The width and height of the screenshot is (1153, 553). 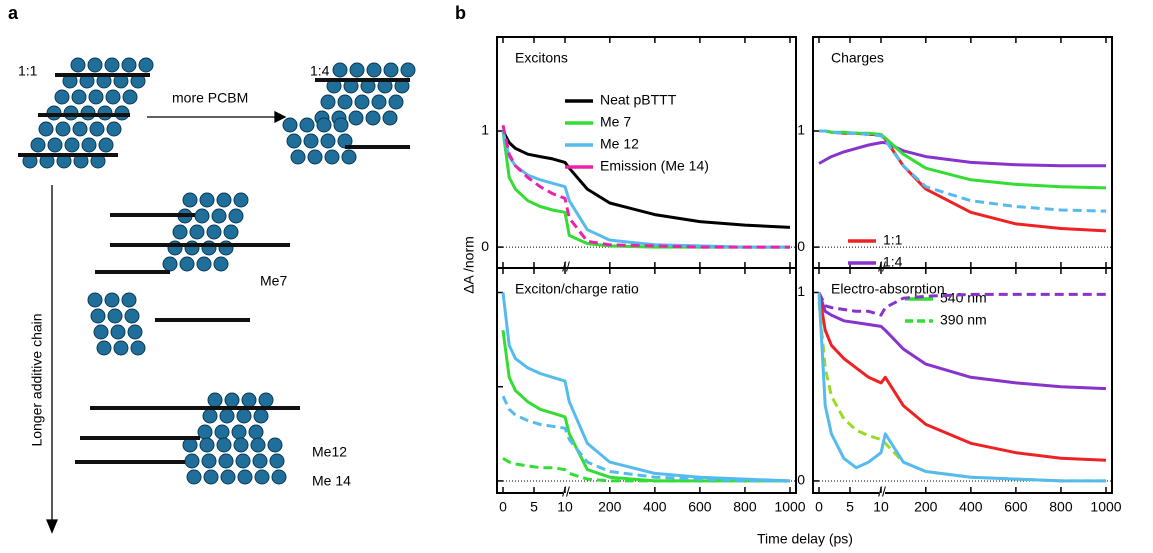 I want to click on legend-label: 1:4, so click(x=893, y=262).